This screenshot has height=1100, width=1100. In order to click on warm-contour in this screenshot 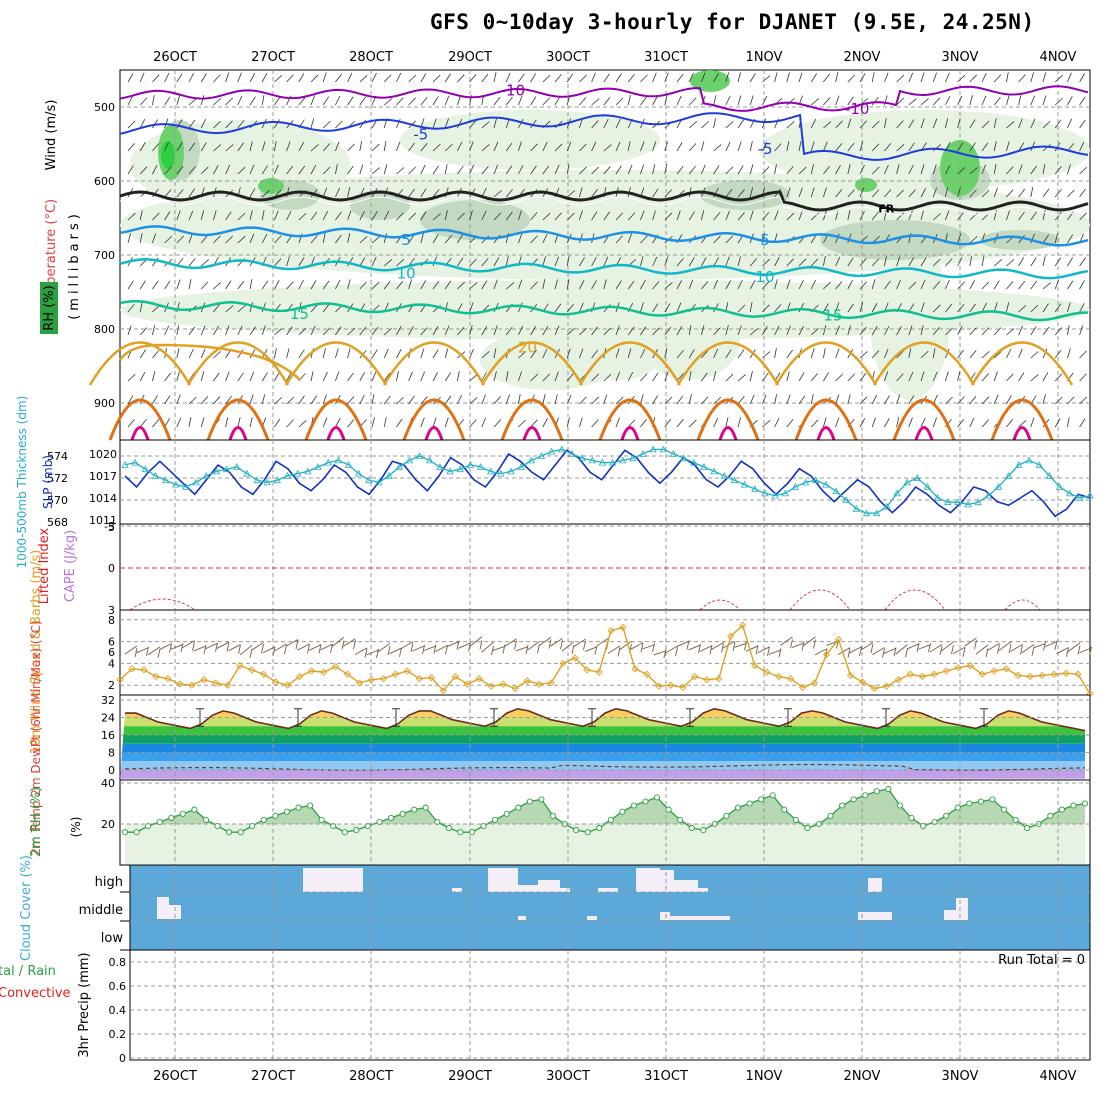, I will do `click(238, 363)`.